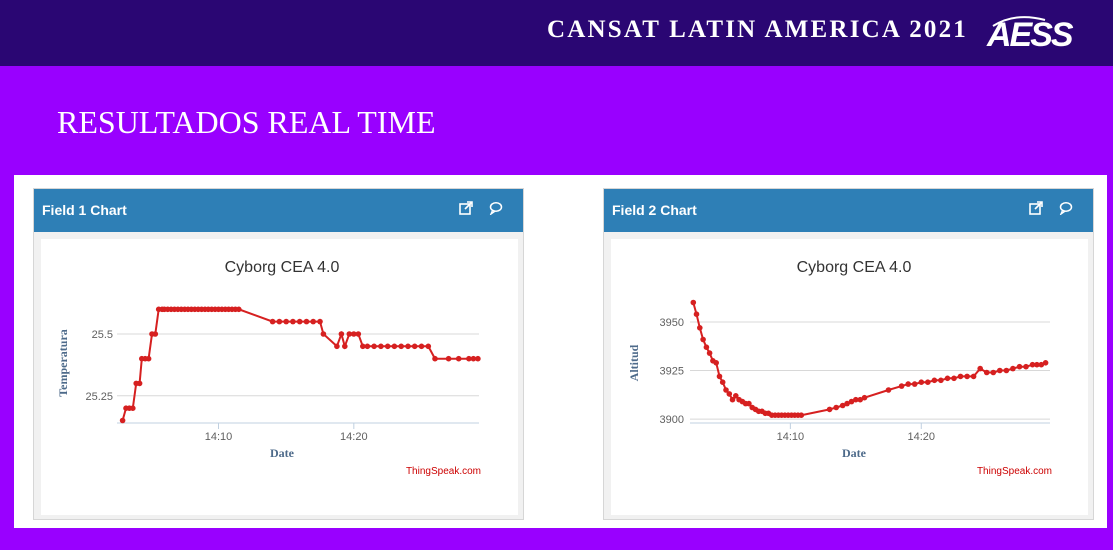 The image size is (1113, 550). I want to click on y-axis-title: Temperatura, so click(63, 363).